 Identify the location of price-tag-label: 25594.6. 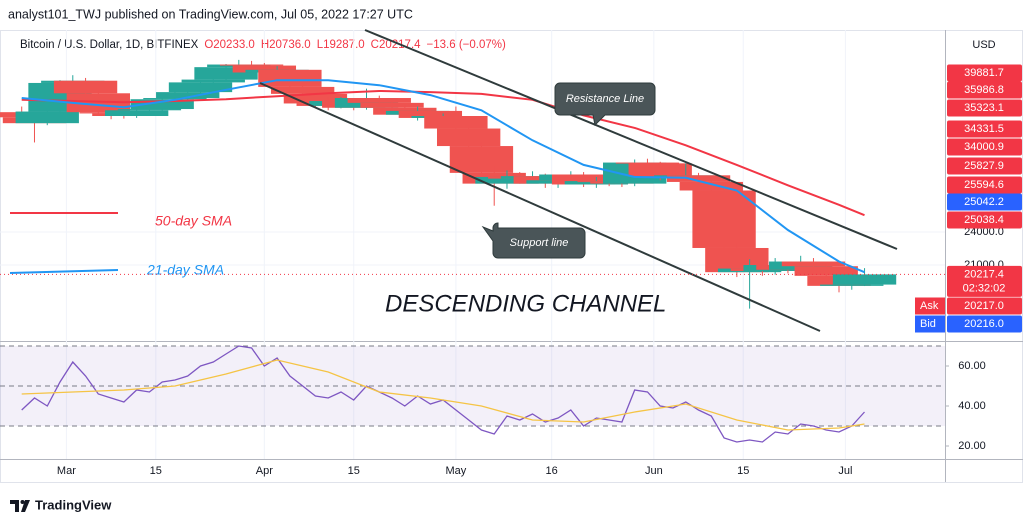
(984, 185).